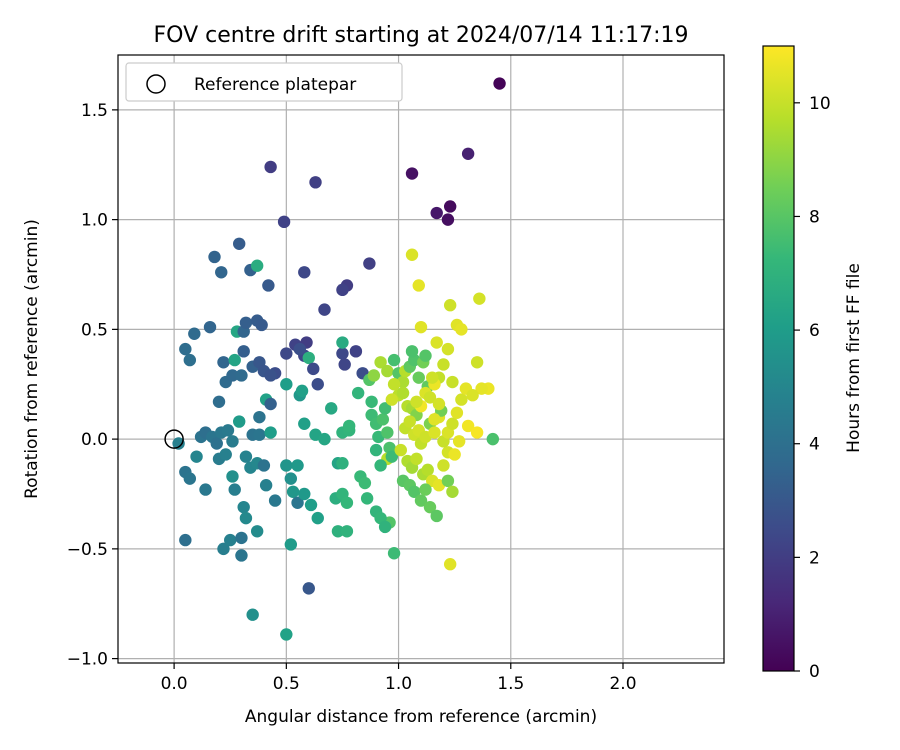  I want to click on x-tick-label: 1.0, so click(398, 684).